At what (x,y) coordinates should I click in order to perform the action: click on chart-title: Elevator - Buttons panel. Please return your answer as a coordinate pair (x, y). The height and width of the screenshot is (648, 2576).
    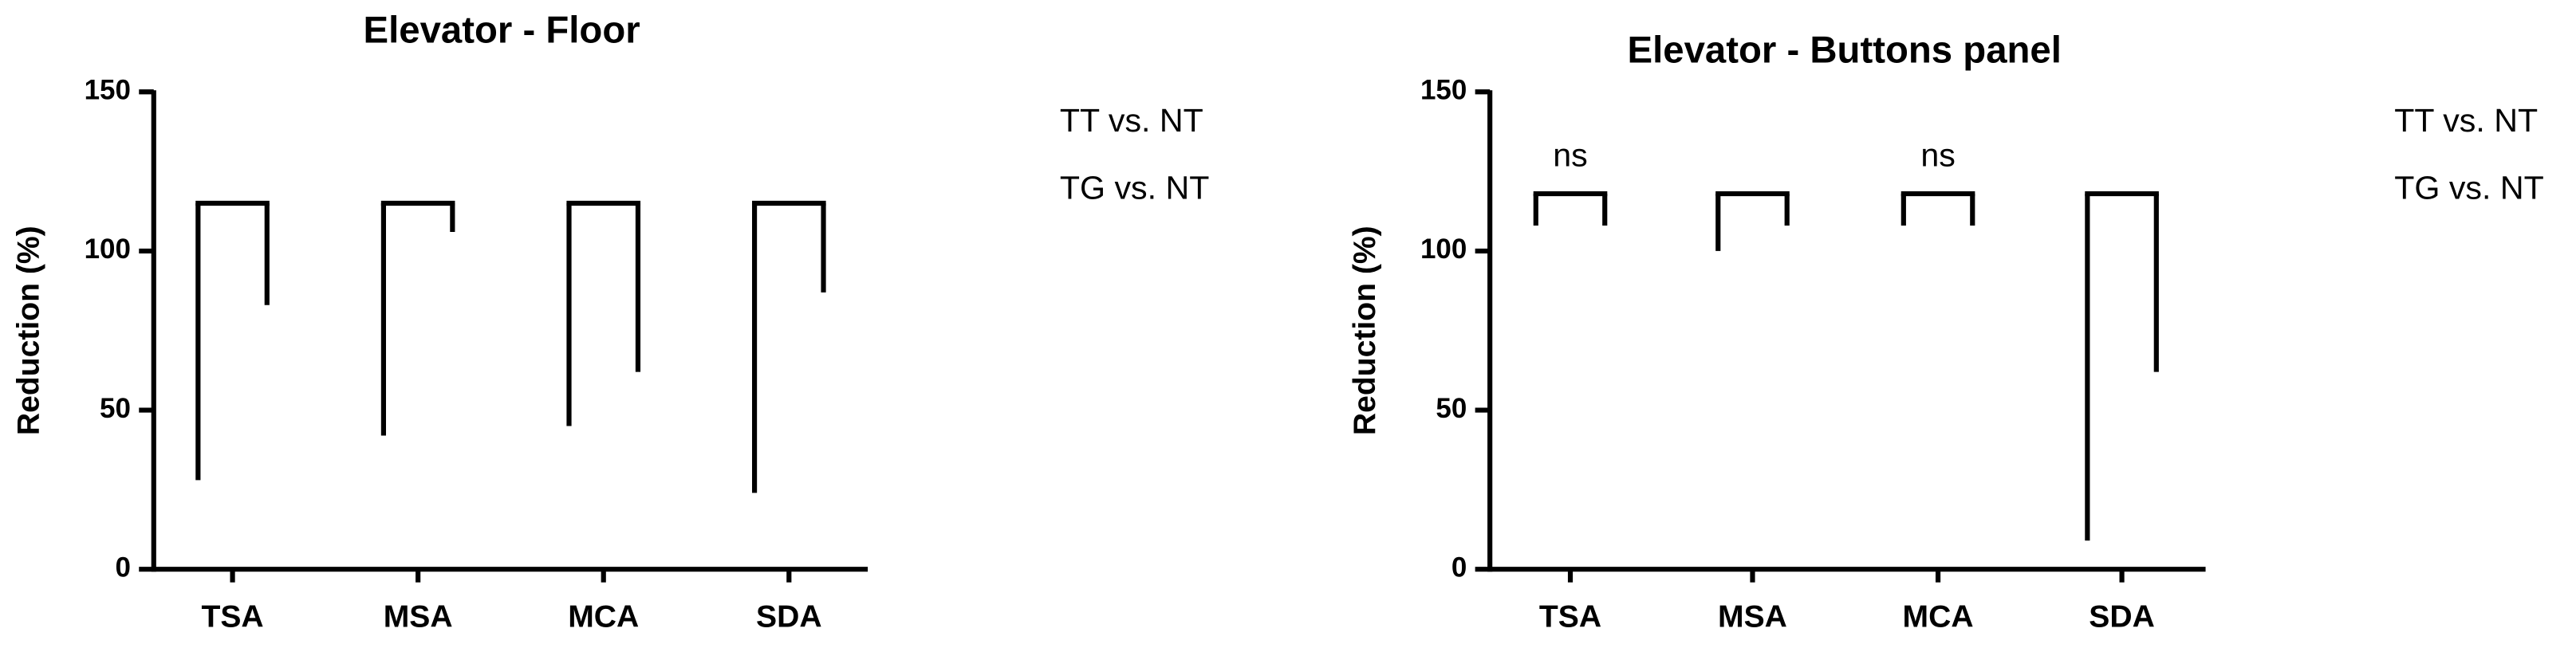
    Looking at the image, I should click on (1845, 50).